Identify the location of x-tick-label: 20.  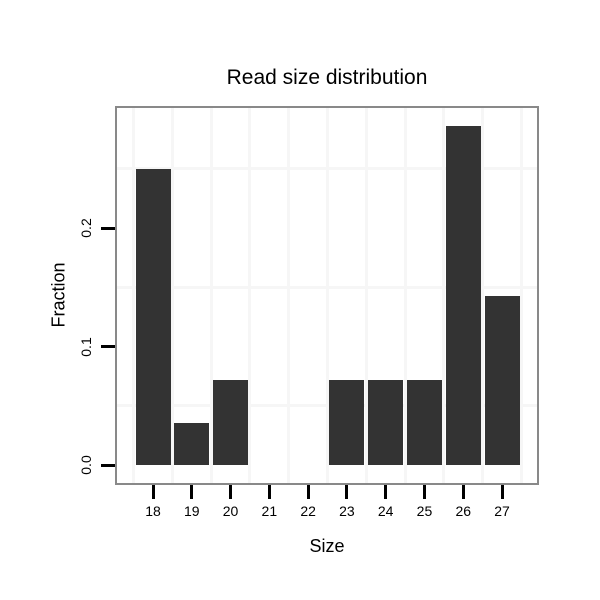
(230, 511).